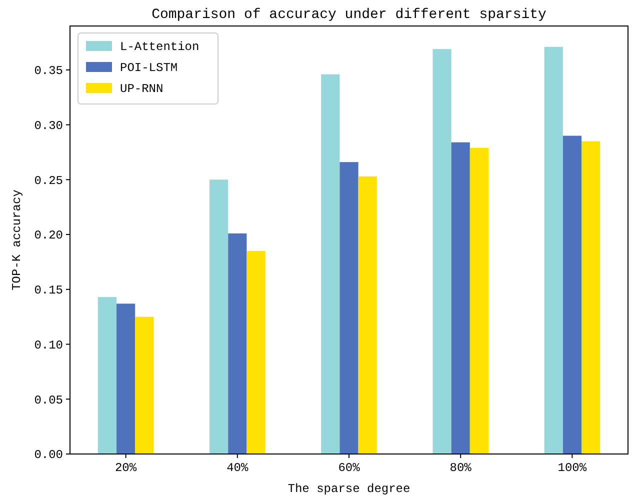 The width and height of the screenshot is (638, 500). Describe the element at coordinates (48, 400) in the screenshot. I see `y-tick-label: 0.05` at that location.